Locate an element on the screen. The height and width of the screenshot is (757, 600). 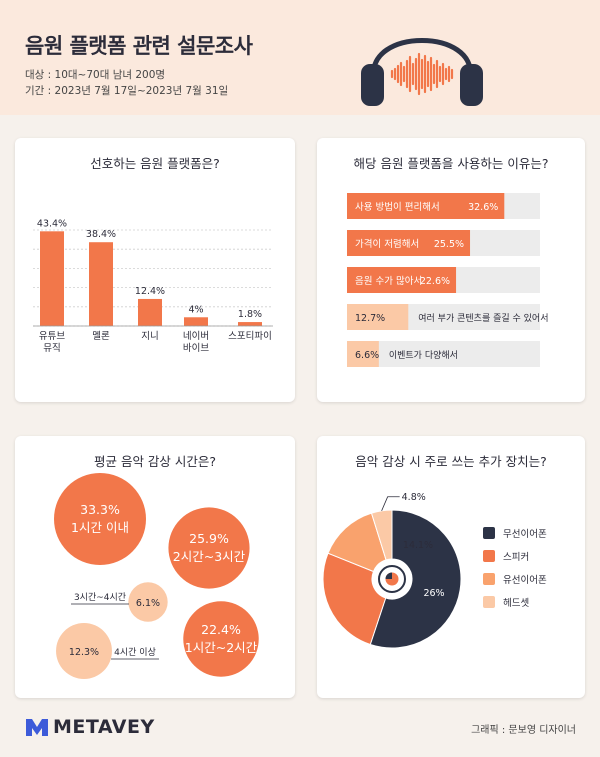
bar-track is located at coordinates (443, 354).